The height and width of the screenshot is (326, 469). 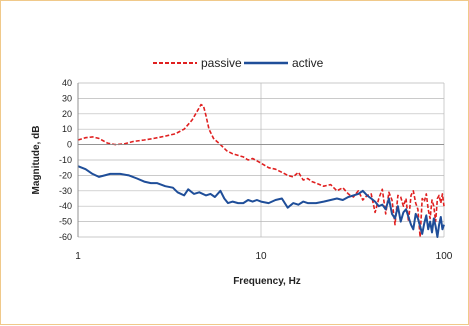 I want to click on legend-label-active: active, so click(x=308, y=63).